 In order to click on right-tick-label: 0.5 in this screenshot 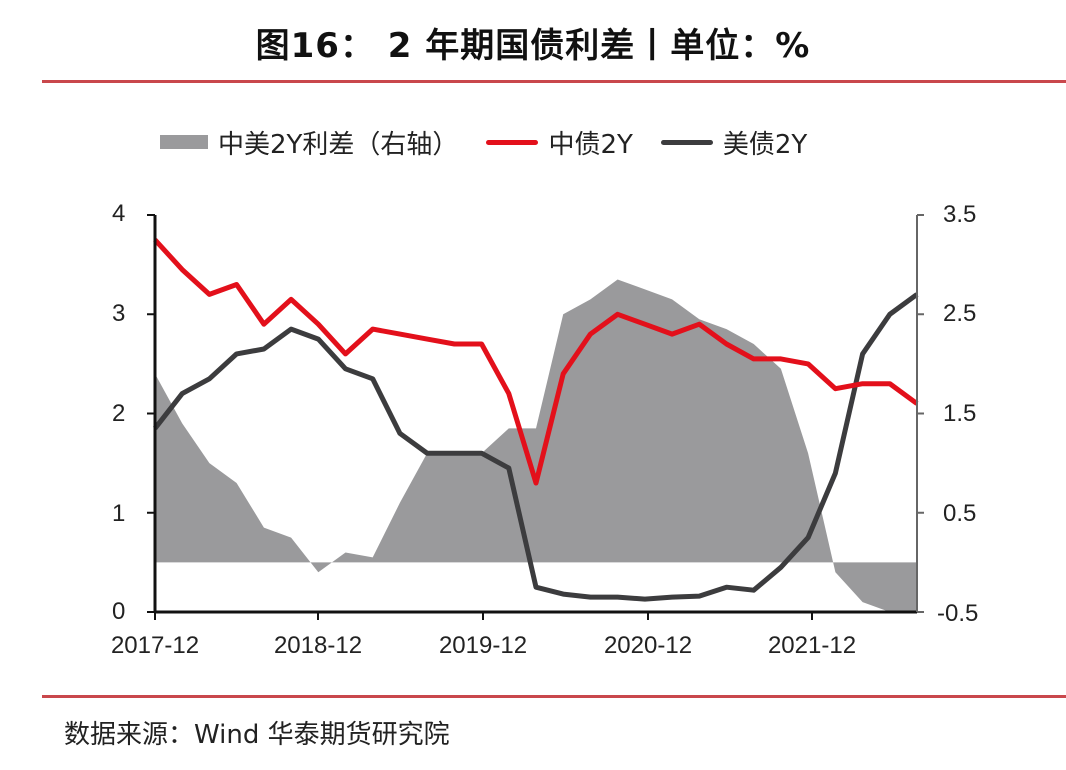, I will do `click(960, 513)`.